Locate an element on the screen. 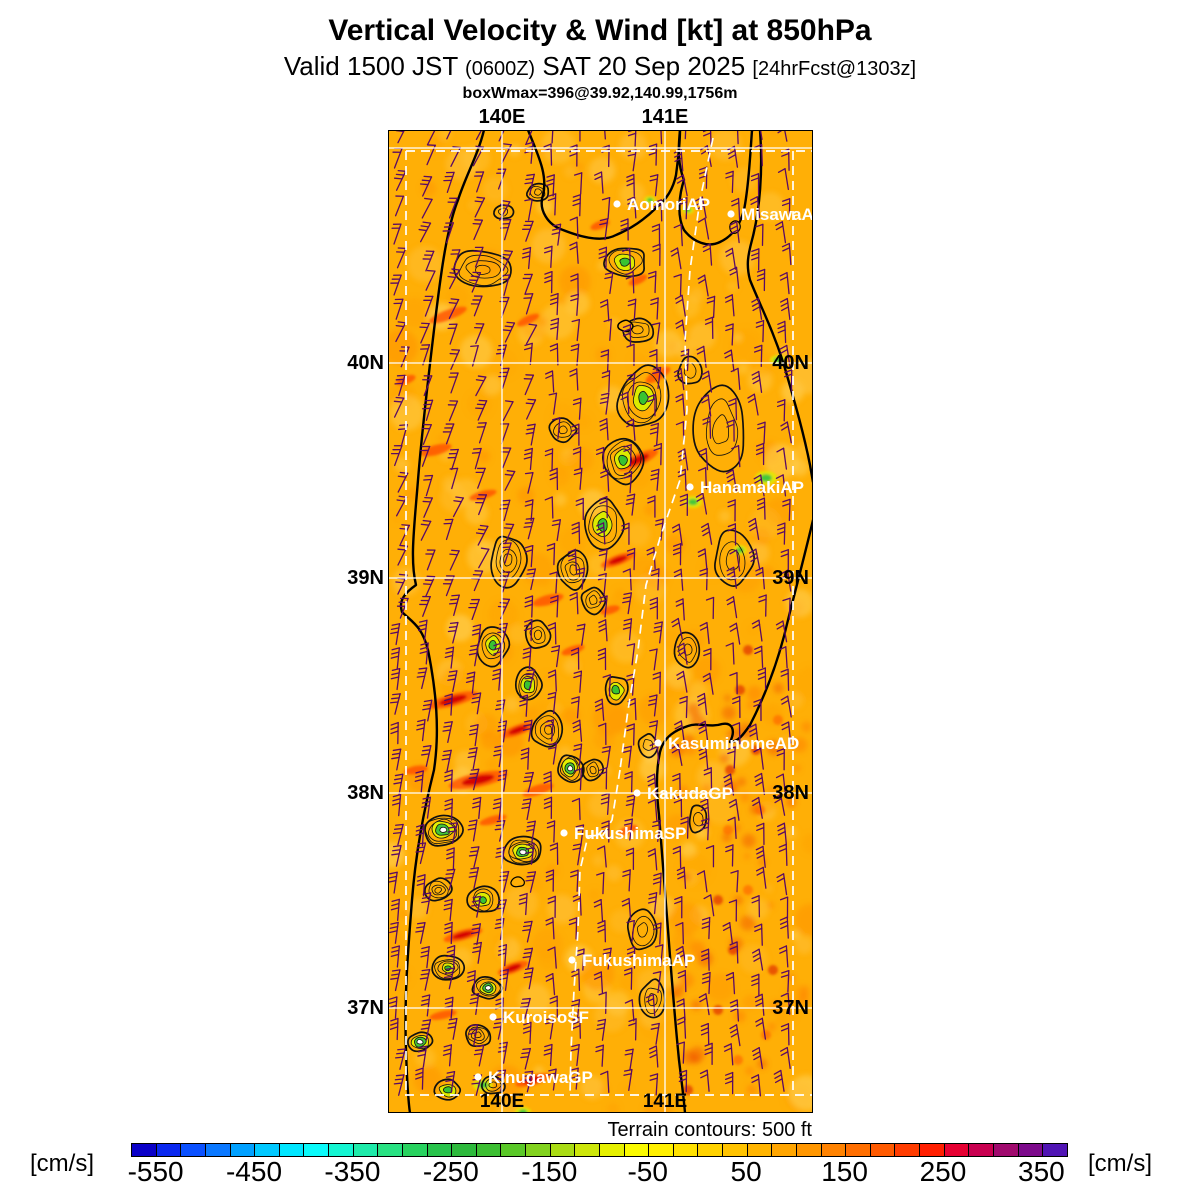  colorbar-tick-label: -450 is located at coordinates (254, 1171).